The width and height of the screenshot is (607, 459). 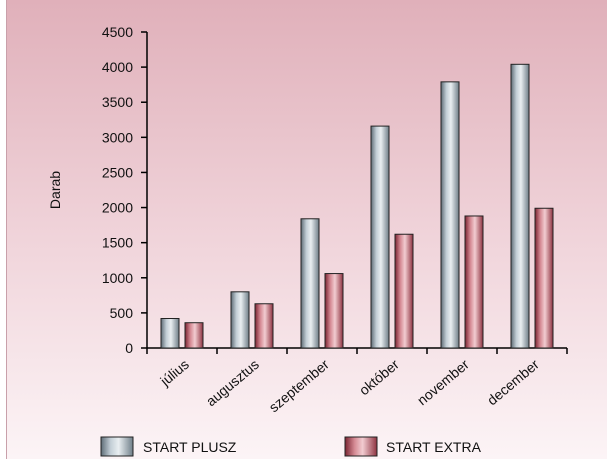 What do you see at coordinates (361, 446) in the screenshot?
I see `legend-swatch-start-extra` at bounding box center [361, 446].